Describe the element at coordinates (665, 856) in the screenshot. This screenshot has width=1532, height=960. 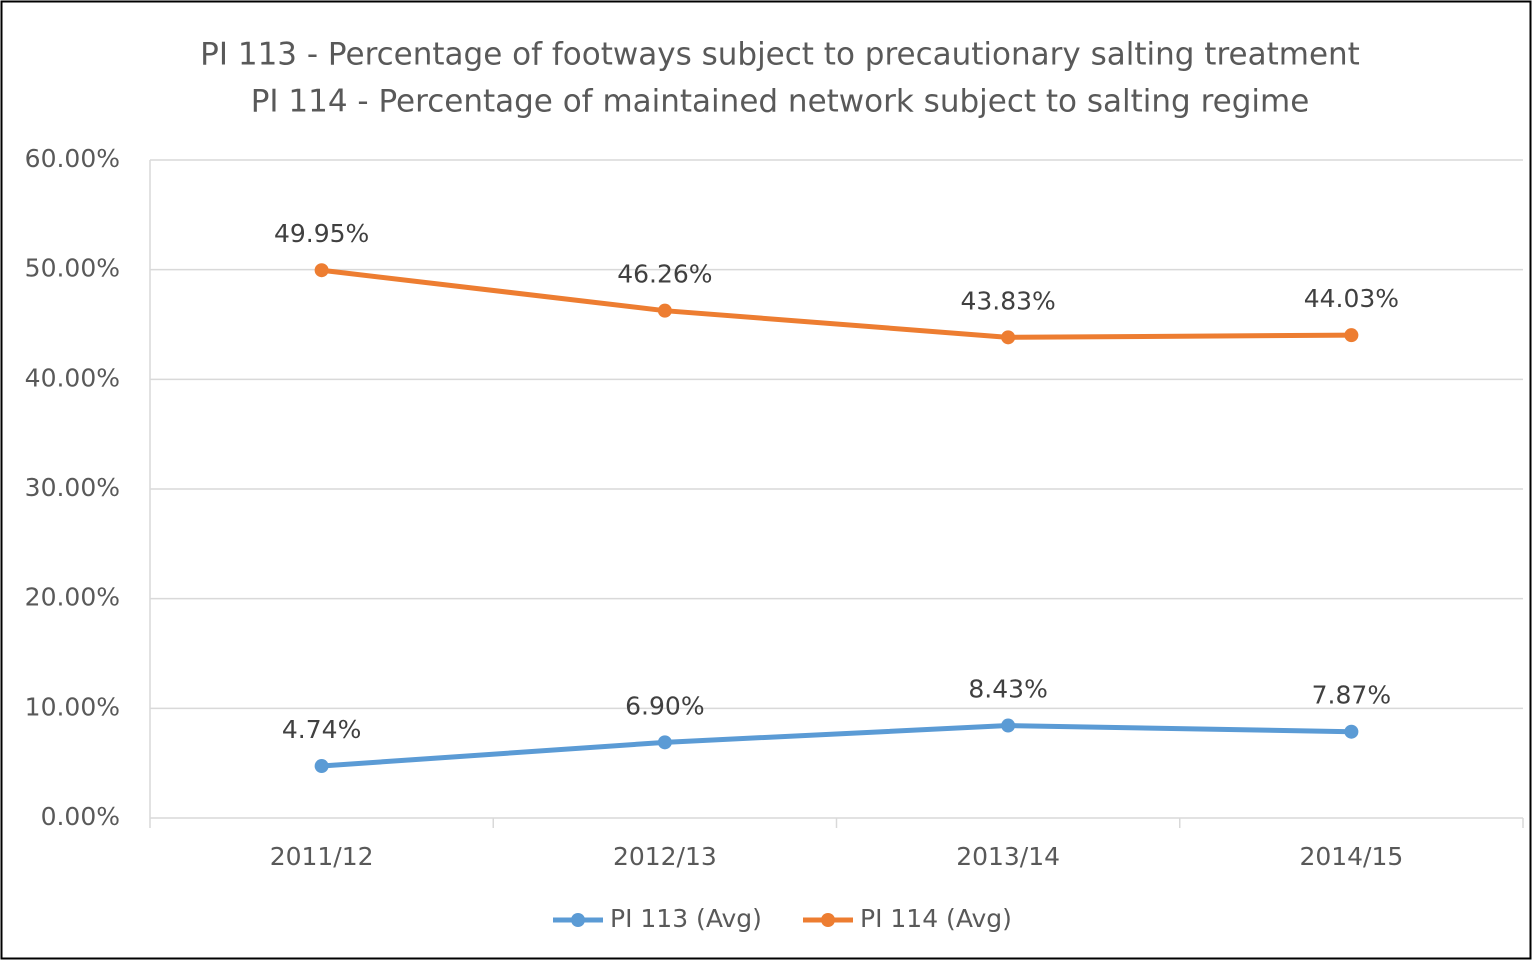
I see `x-tick-label: 2012/13` at that location.